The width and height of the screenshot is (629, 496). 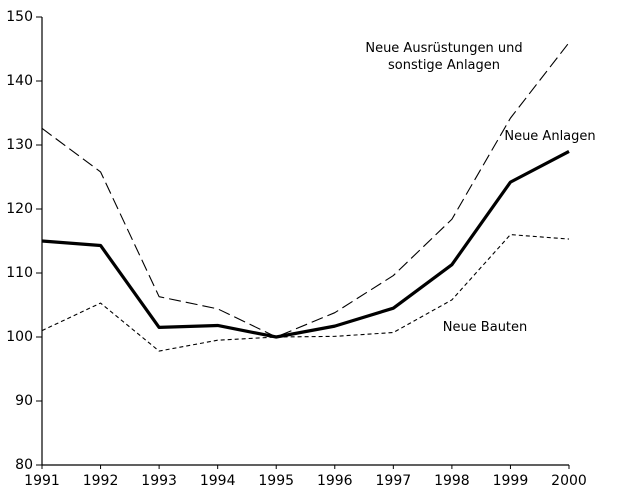 What do you see at coordinates (19, 209) in the screenshot?
I see `y-tick-label: 120` at bounding box center [19, 209].